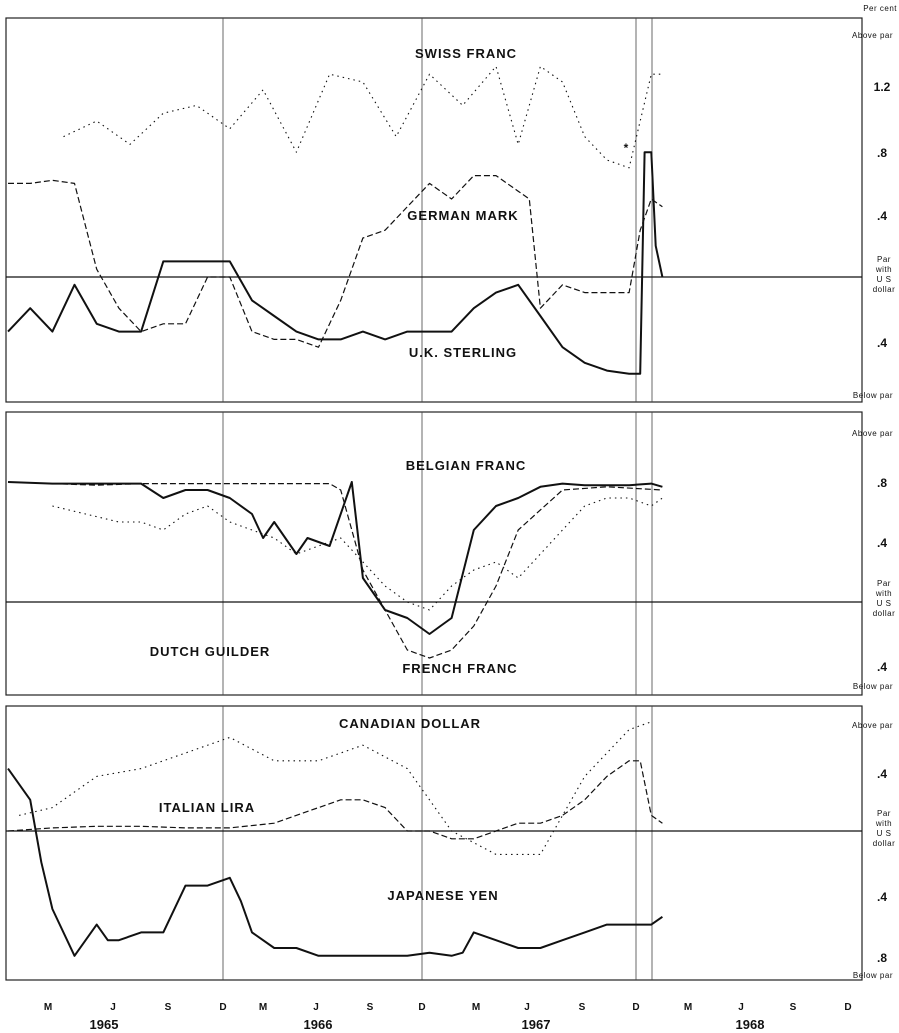 The image size is (899, 1033). What do you see at coordinates (536, 1024) in the screenshot?
I see `x-year-label: 1967` at bounding box center [536, 1024].